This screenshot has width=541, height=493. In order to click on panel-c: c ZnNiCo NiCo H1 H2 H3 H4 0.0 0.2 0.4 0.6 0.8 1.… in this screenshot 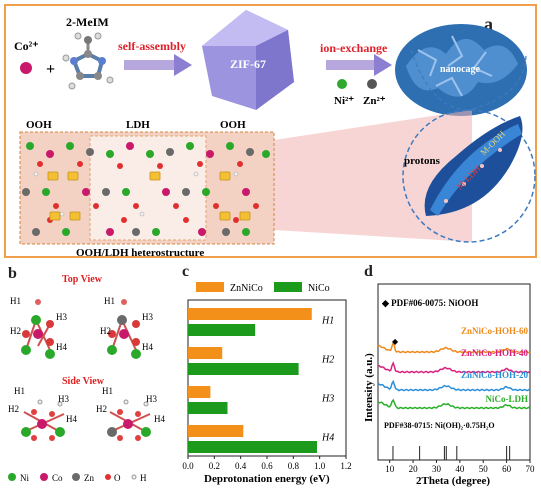, I will do `click(268, 375)`.